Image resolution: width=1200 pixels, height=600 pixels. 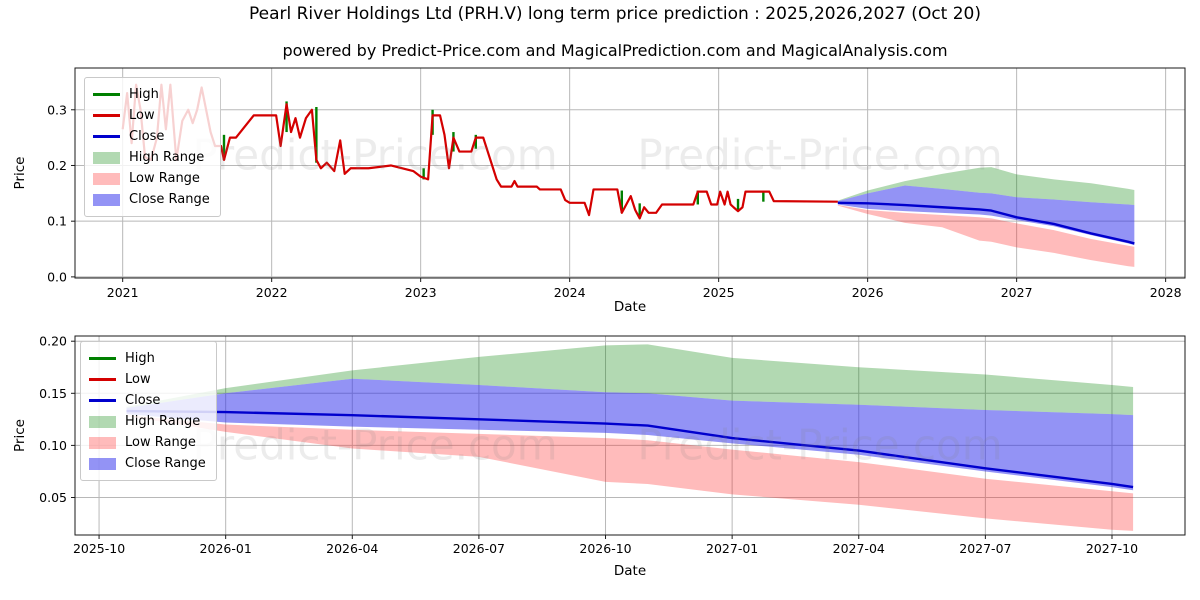 I want to click on y-tick-label: 0.05, so click(x=53, y=497).